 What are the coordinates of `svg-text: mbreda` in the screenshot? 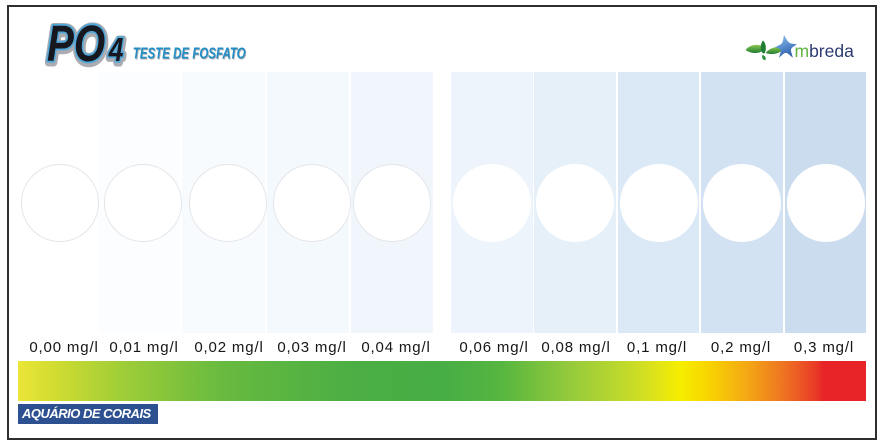 It's located at (825, 51).